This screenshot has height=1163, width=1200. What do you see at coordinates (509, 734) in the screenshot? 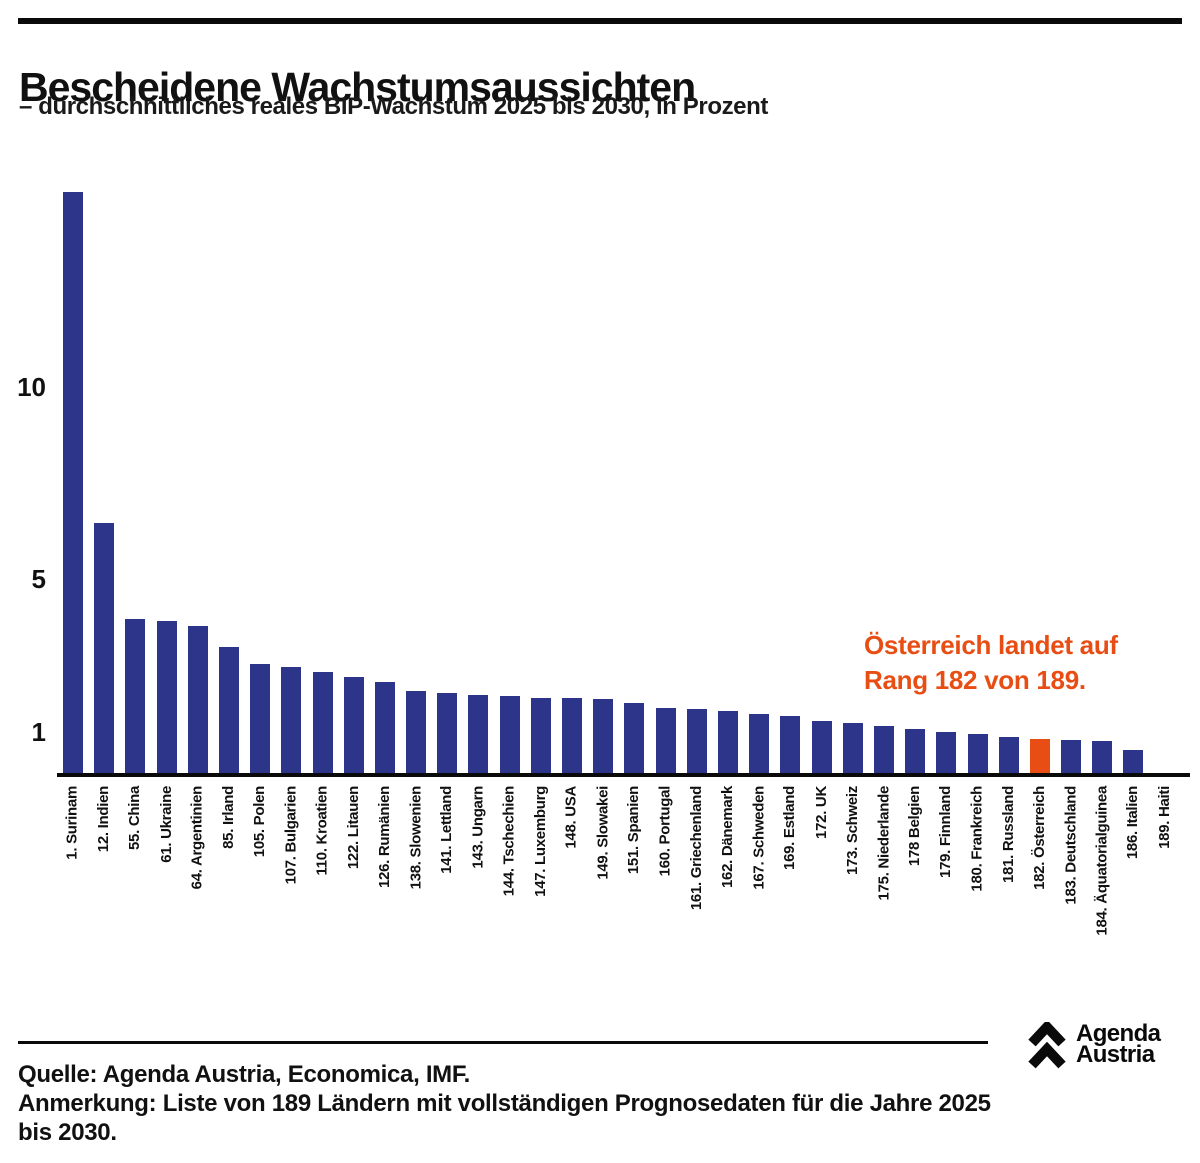
I see `bar-144. Tschechien` at bounding box center [509, 734].